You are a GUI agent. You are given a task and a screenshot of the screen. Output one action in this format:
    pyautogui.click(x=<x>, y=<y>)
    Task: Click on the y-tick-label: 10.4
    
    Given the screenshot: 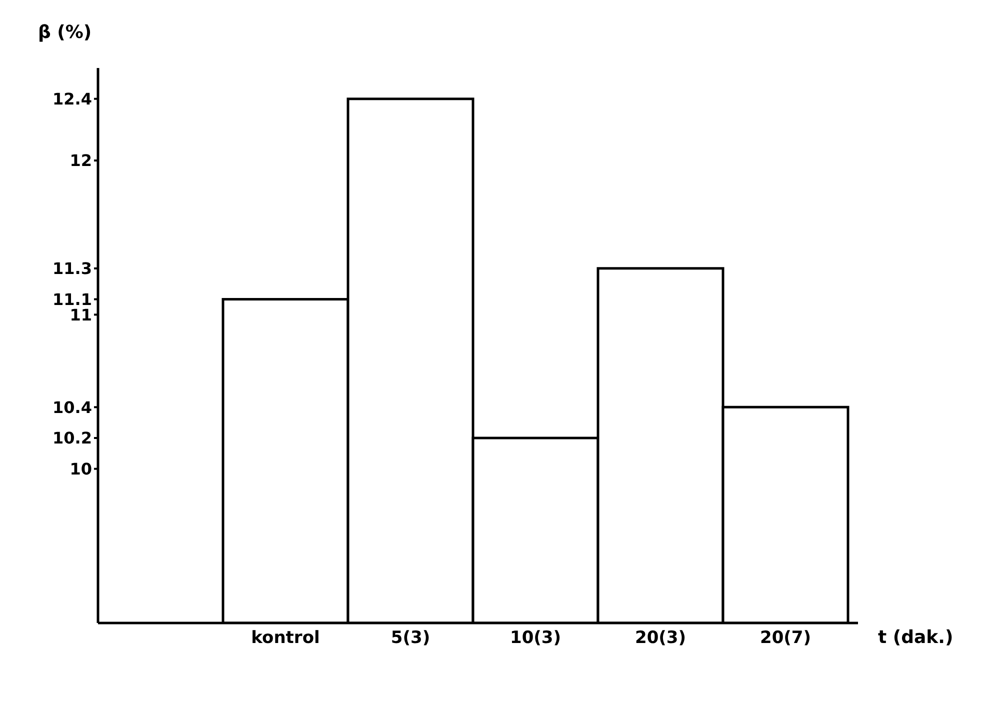 What is the action you would take?
    pyautogui.click(x=72, y=407)
    